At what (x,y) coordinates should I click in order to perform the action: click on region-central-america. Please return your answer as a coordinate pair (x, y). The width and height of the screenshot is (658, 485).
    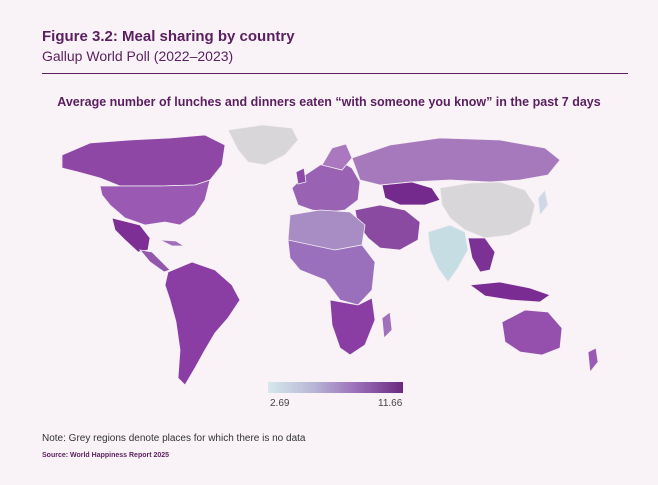
    Looking at the image, I should click on (155, 261).